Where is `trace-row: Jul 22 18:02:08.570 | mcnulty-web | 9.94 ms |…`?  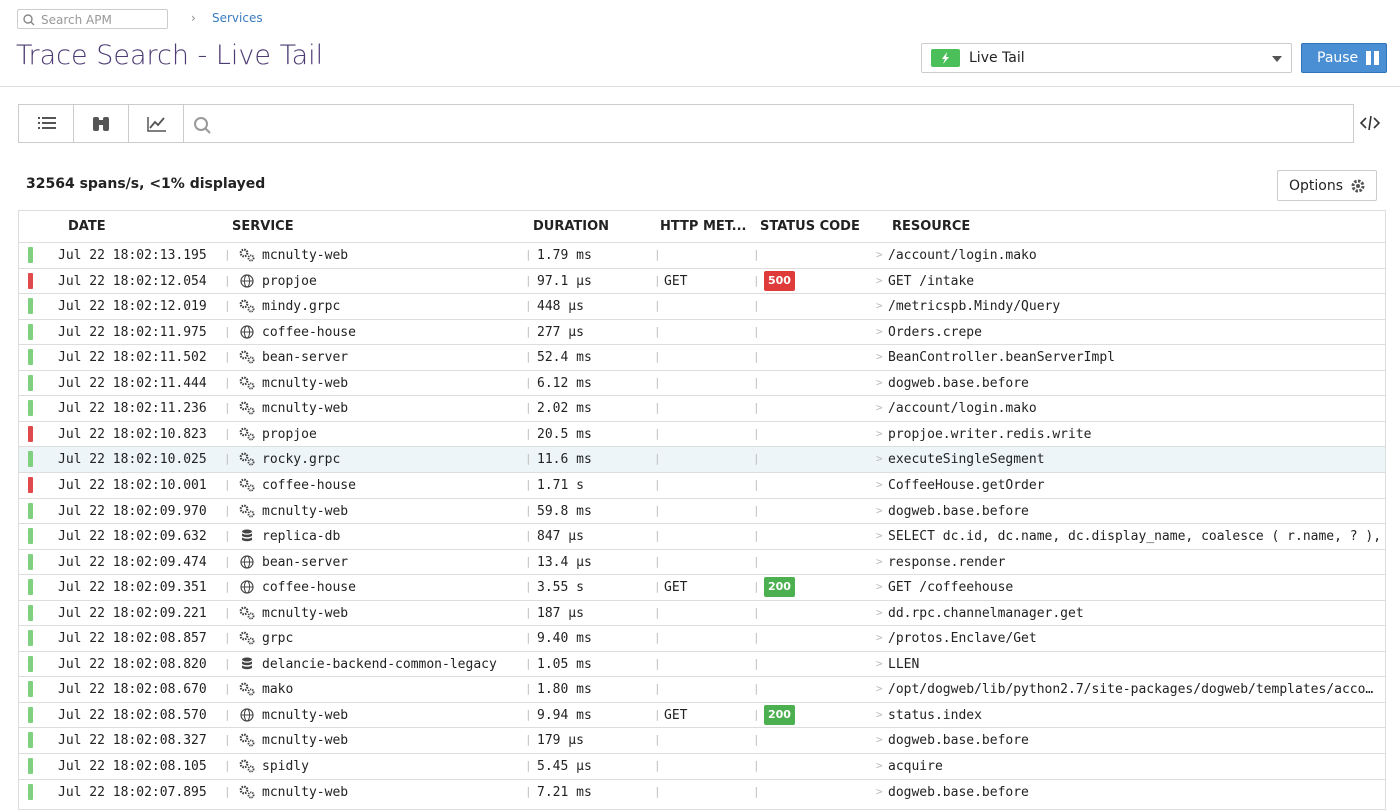
trace-row: Jul 22 18:02:08.570 | mcnulty-web | 9.94 ms |… is located at coordinates (702, 715).